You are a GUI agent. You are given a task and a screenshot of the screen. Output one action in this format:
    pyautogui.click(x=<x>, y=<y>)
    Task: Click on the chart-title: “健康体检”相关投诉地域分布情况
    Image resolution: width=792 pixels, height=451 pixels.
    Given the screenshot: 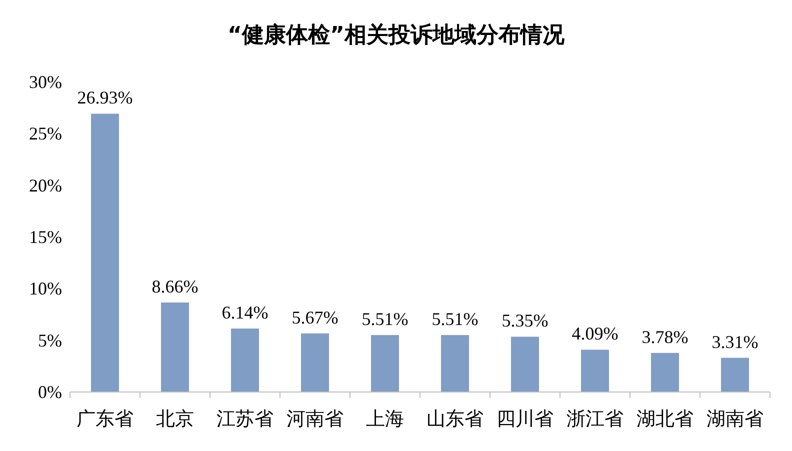 What is the action you would take?
    pyautogui.click(x=397, y=35)
    